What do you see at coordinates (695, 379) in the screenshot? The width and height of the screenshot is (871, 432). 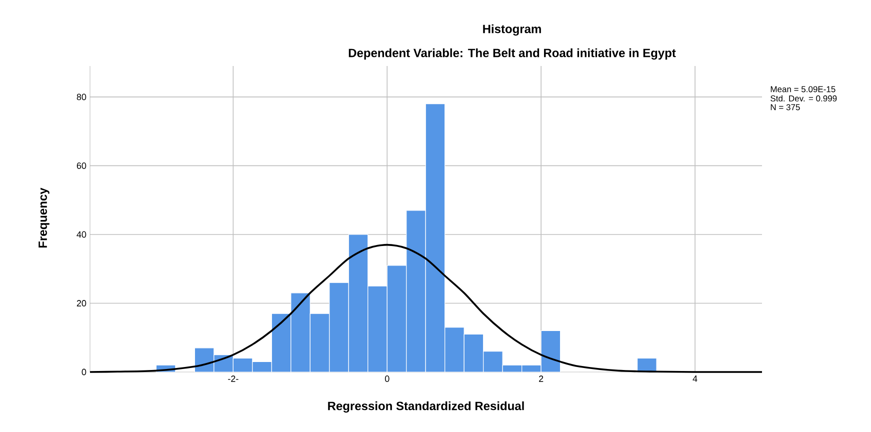 I see `x-tick-label: 4` at bounding box center [695, 379].